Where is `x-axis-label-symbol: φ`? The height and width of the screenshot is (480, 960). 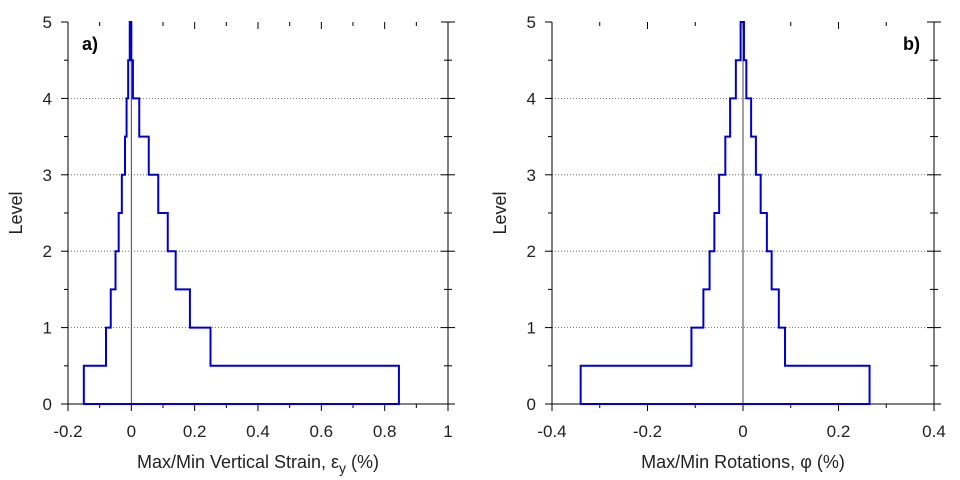
x-axis-label-symbol: φ is located at coordinates (806, 462).